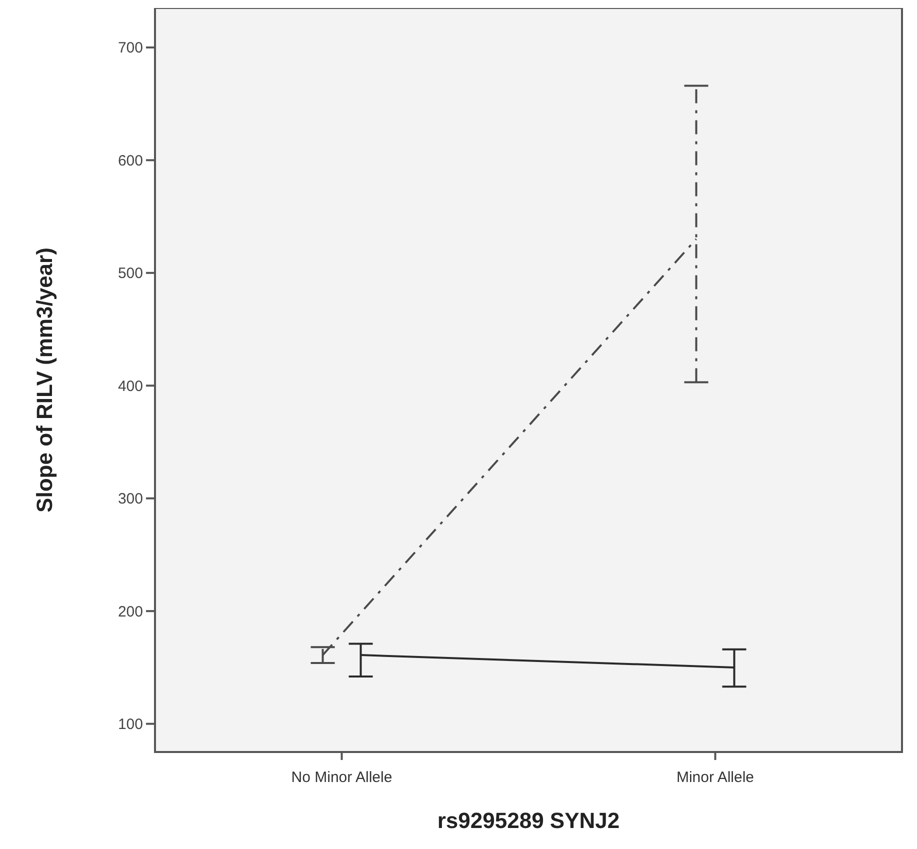 The height and width of the screenshot is (849, 917). What do you see at coordinates (715, 777) in the screenshot?
I see `x-tick-label: Minor Allele` at bounding box center [715, 777].